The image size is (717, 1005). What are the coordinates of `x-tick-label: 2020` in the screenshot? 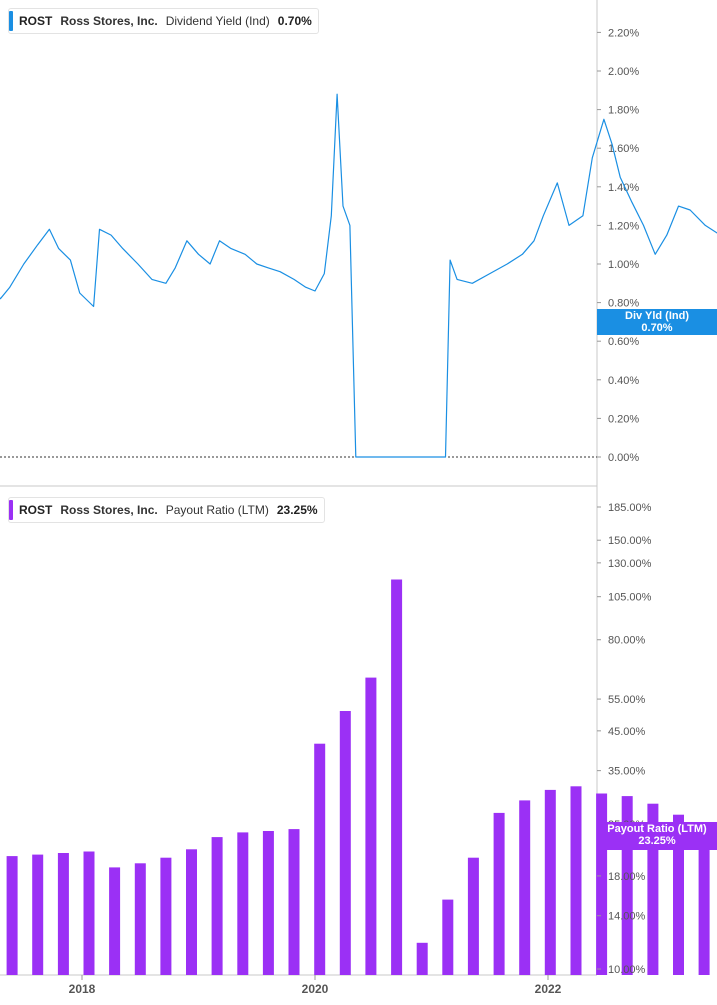 It's located at (315, 989).